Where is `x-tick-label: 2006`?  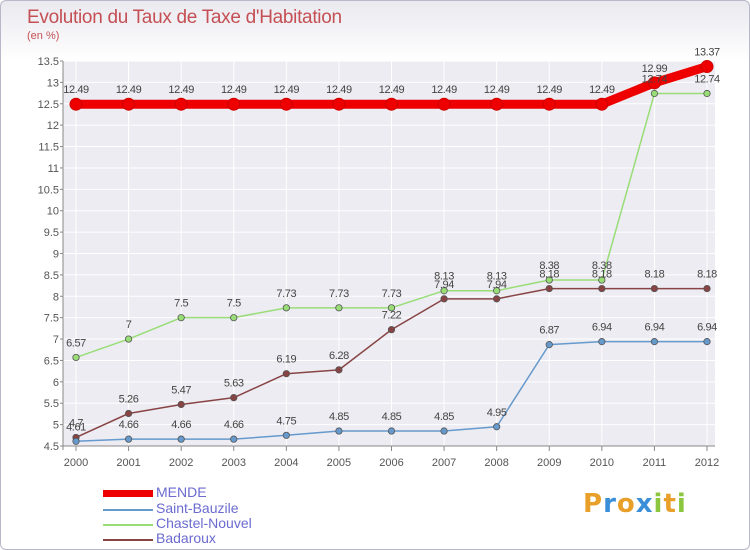 x-tick-label: 2006 is located at coordinates (391, 463).